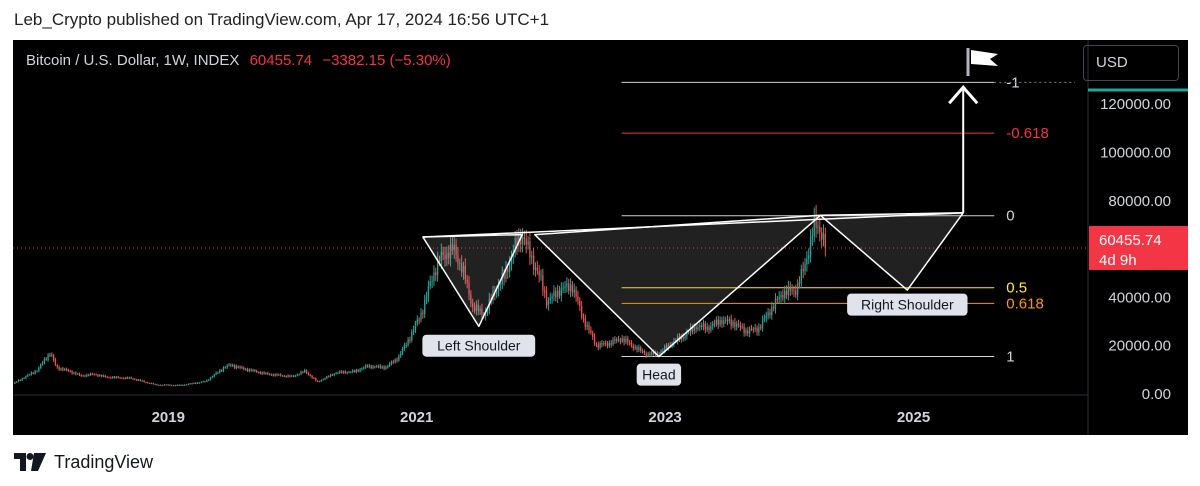 The image size is (1200, 486). I want to click on footer: TradingView, so click(83, 462).